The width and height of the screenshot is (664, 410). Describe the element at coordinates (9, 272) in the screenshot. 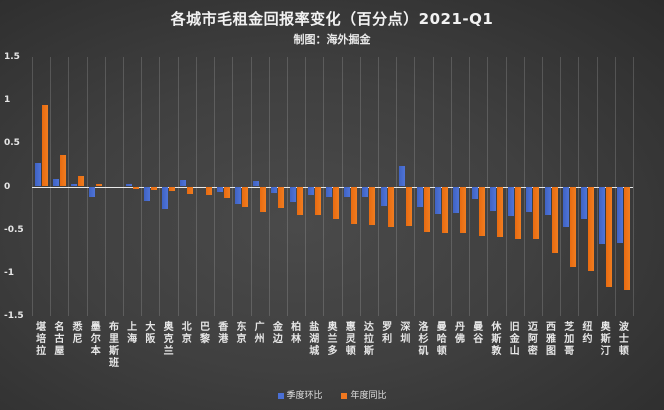

I see `y-tick-label: -1` at that location.